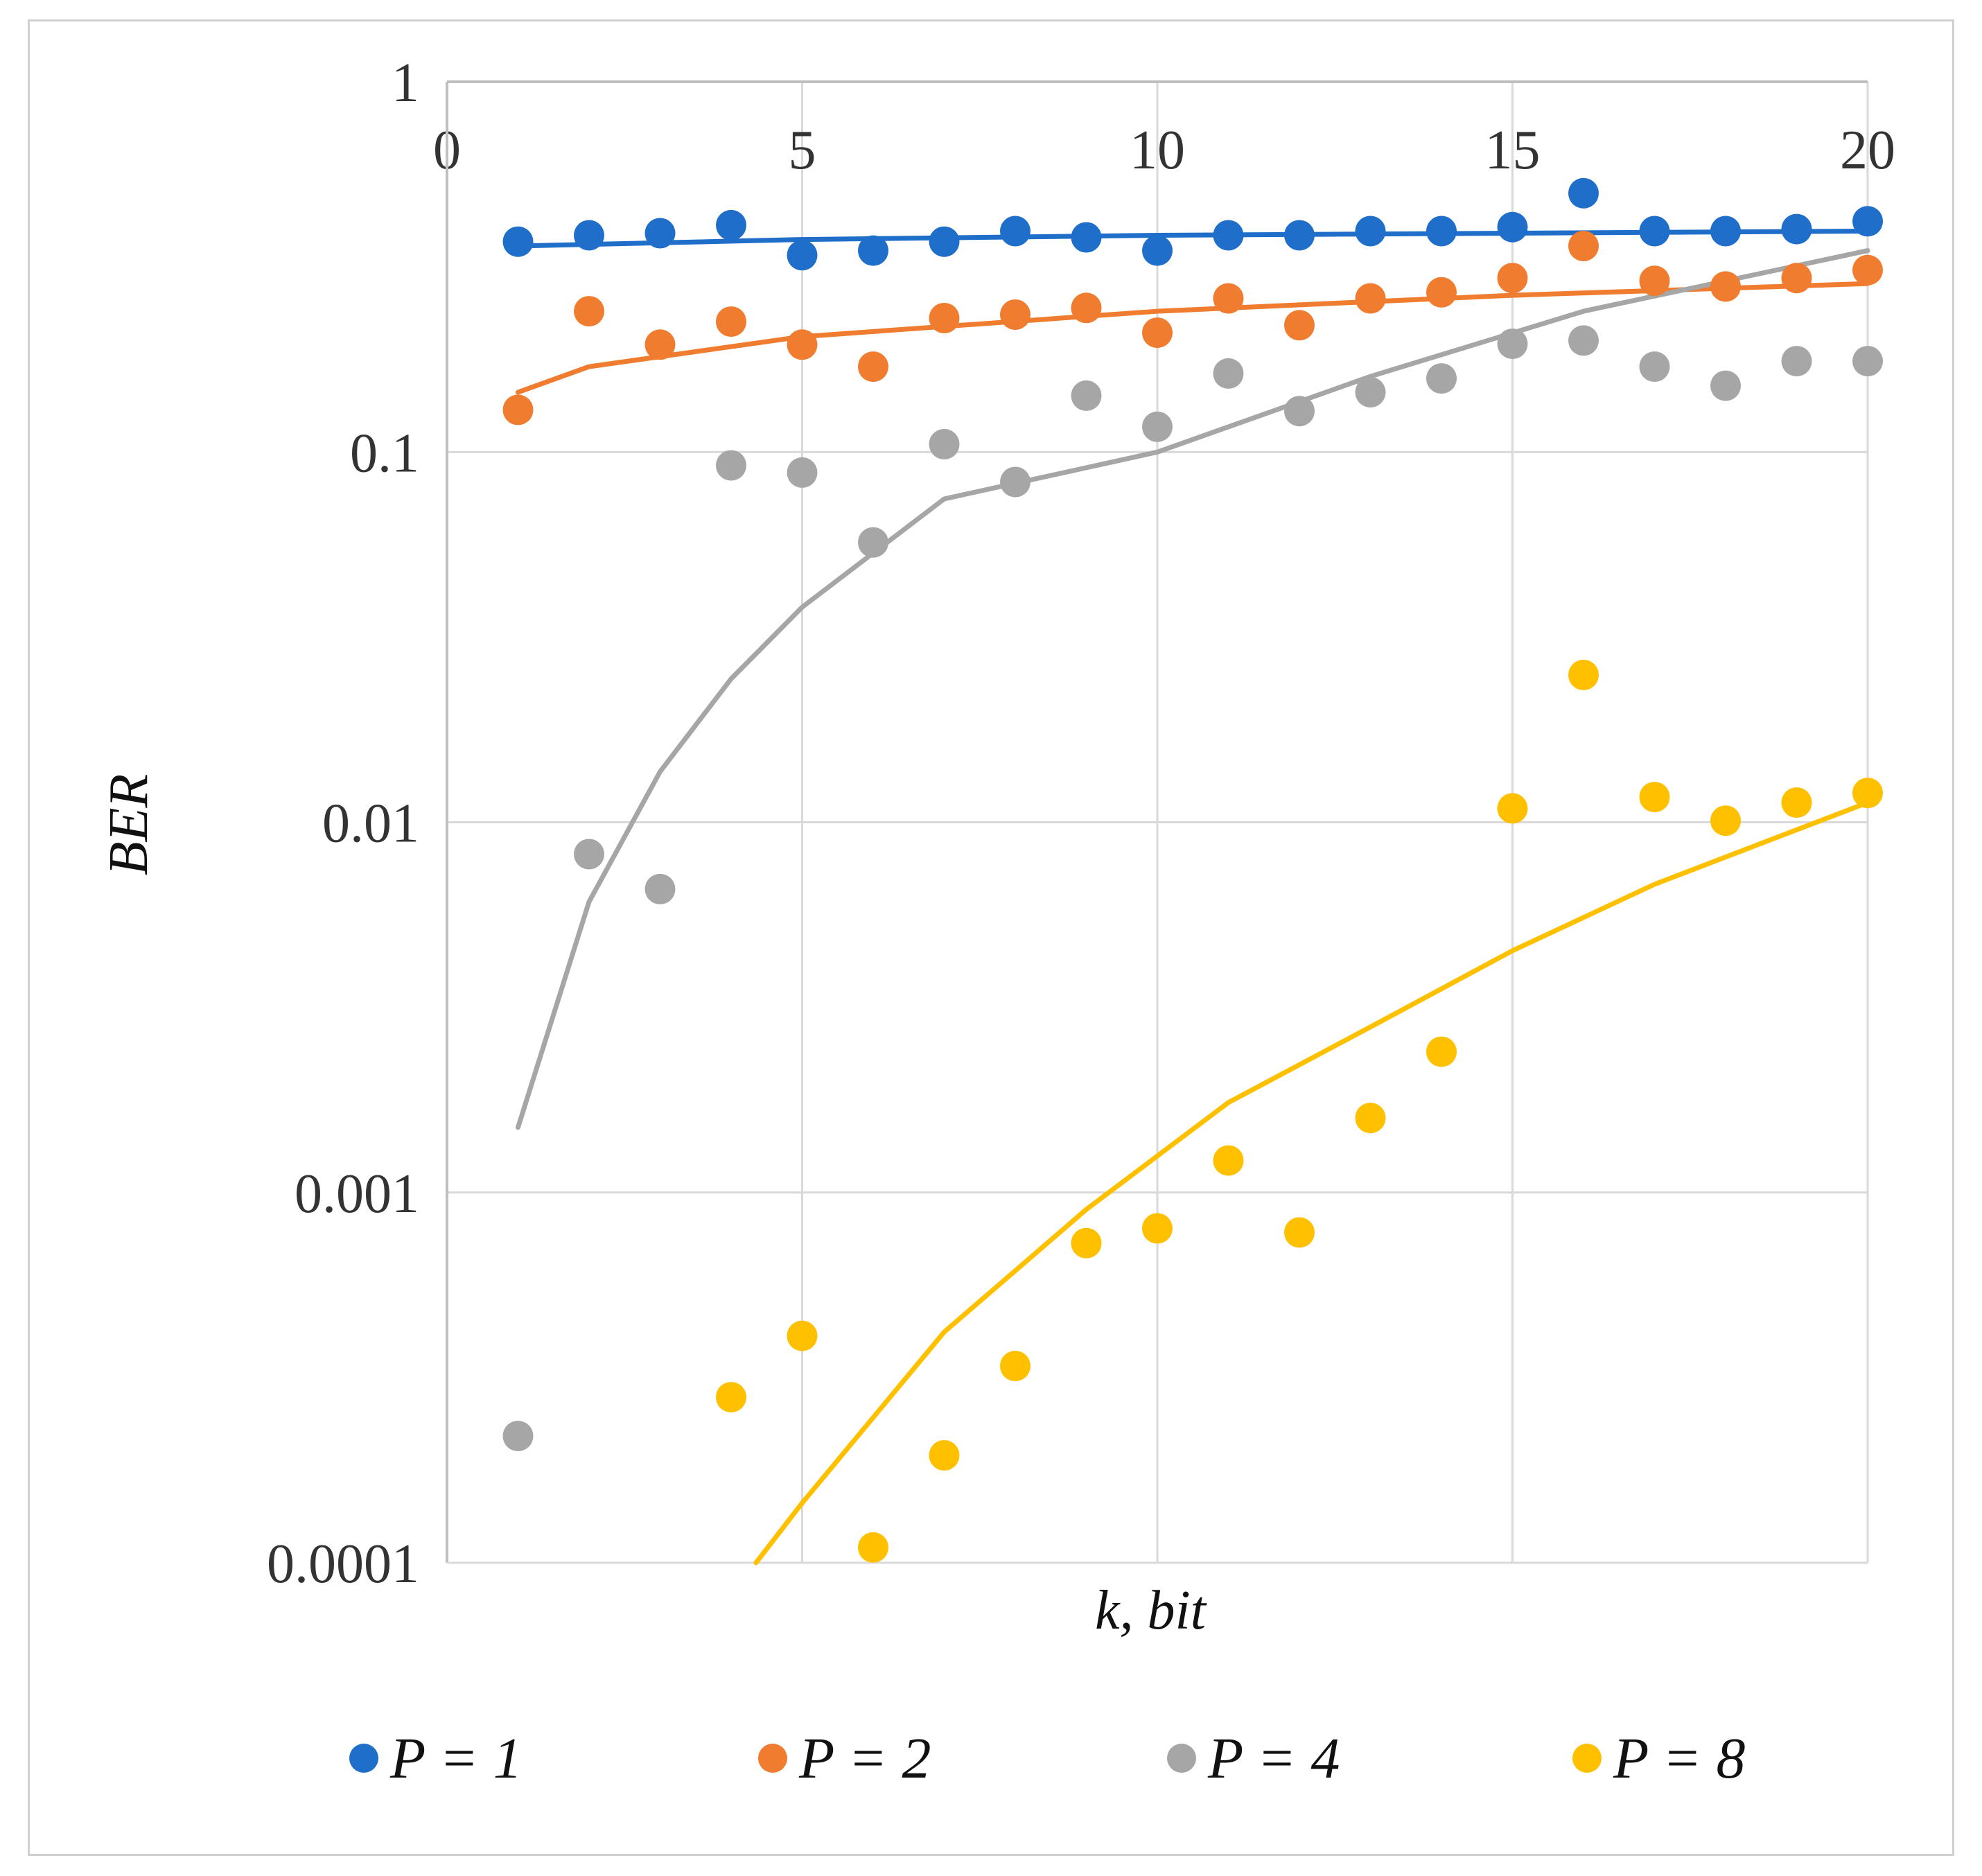 The image size is (1982, 1876). I want to click on legend-label: P = 1, so click(455, 1759).